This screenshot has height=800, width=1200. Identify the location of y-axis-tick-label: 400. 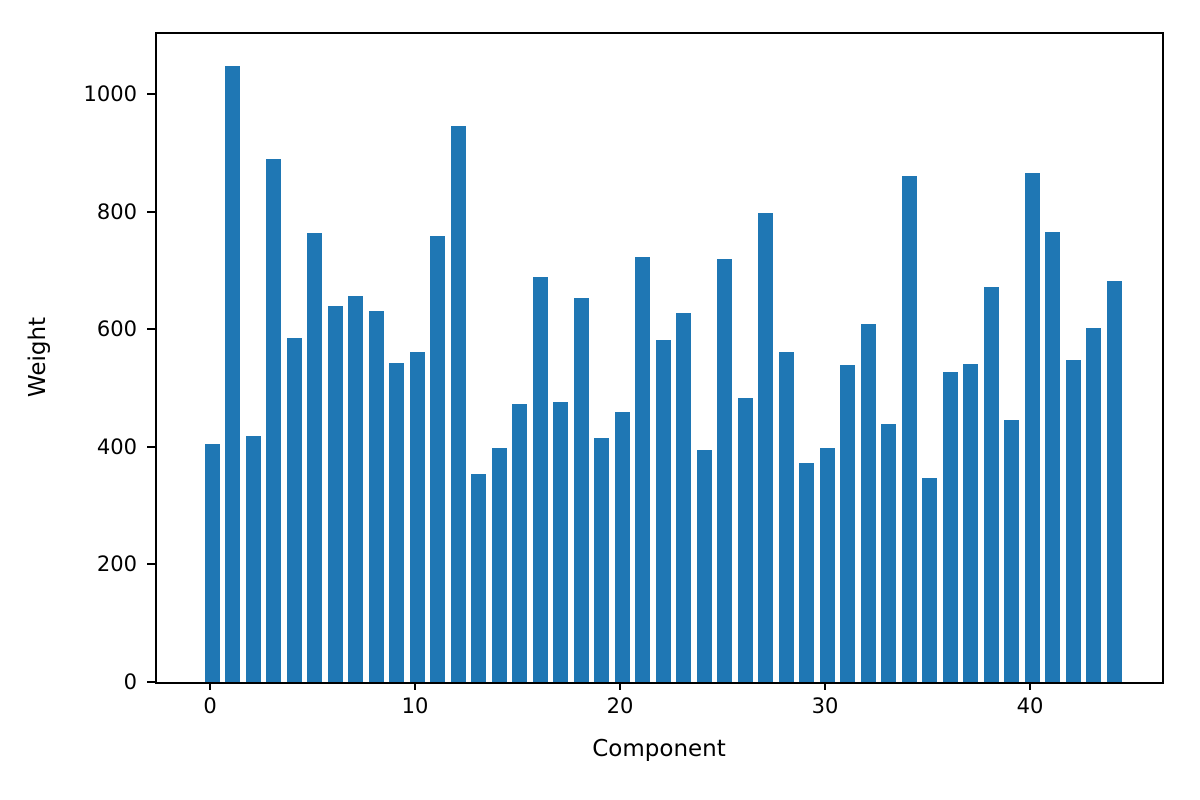
(116, 446).